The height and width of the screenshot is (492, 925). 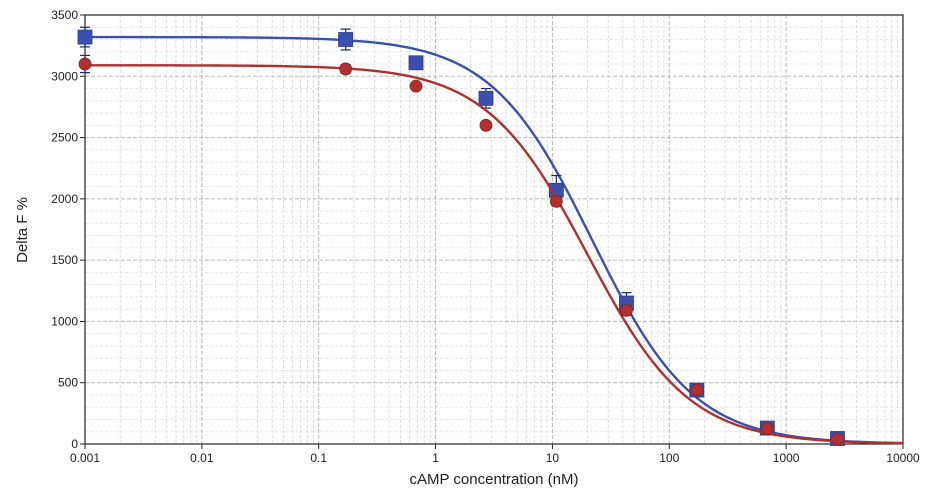 What do you see at coordinates (64, 321) in the screenshot?
I see `y-tick-label: 1000` at bounding box center [64, 321].